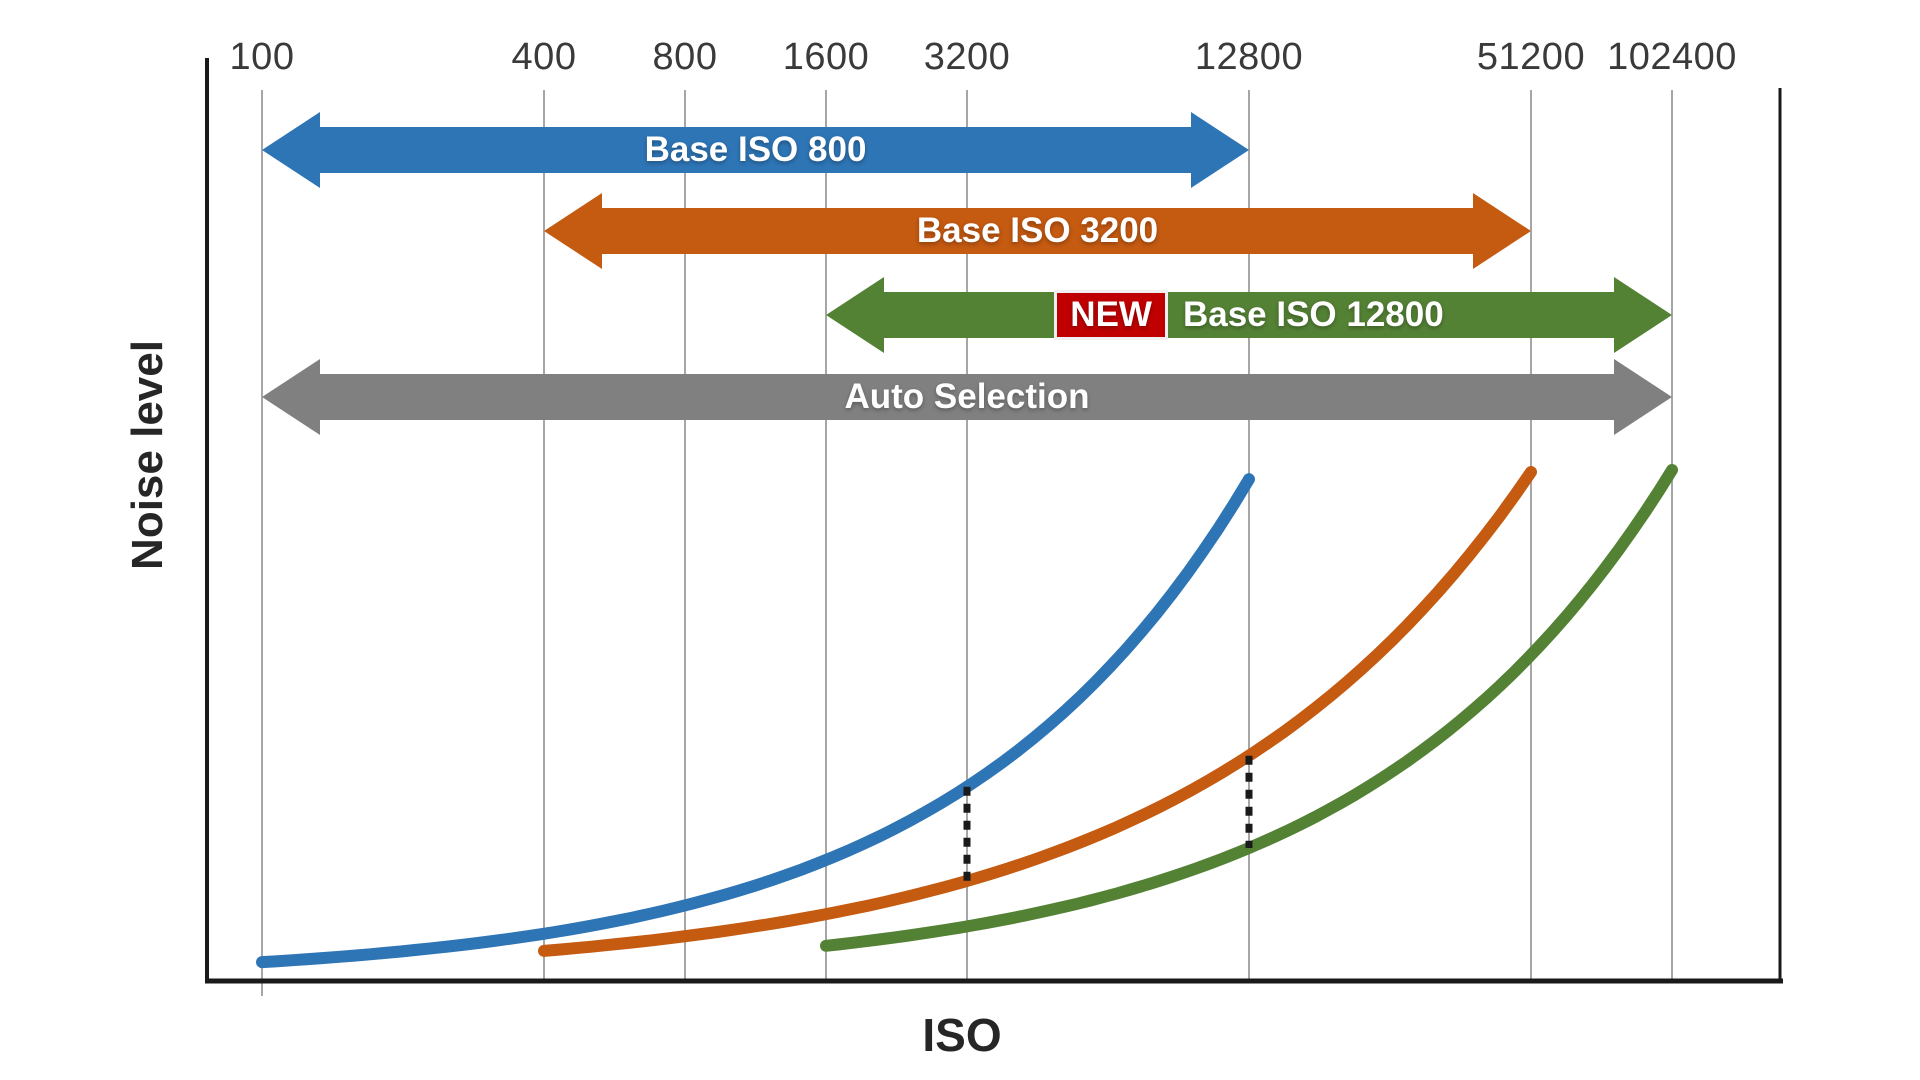 The height and width of the screenshot is (1080, 1920). What do you see at coordinates (967, 397) in the screenshot?
I see `band-arrow-auto-selection` at bounding box center [967, 397].